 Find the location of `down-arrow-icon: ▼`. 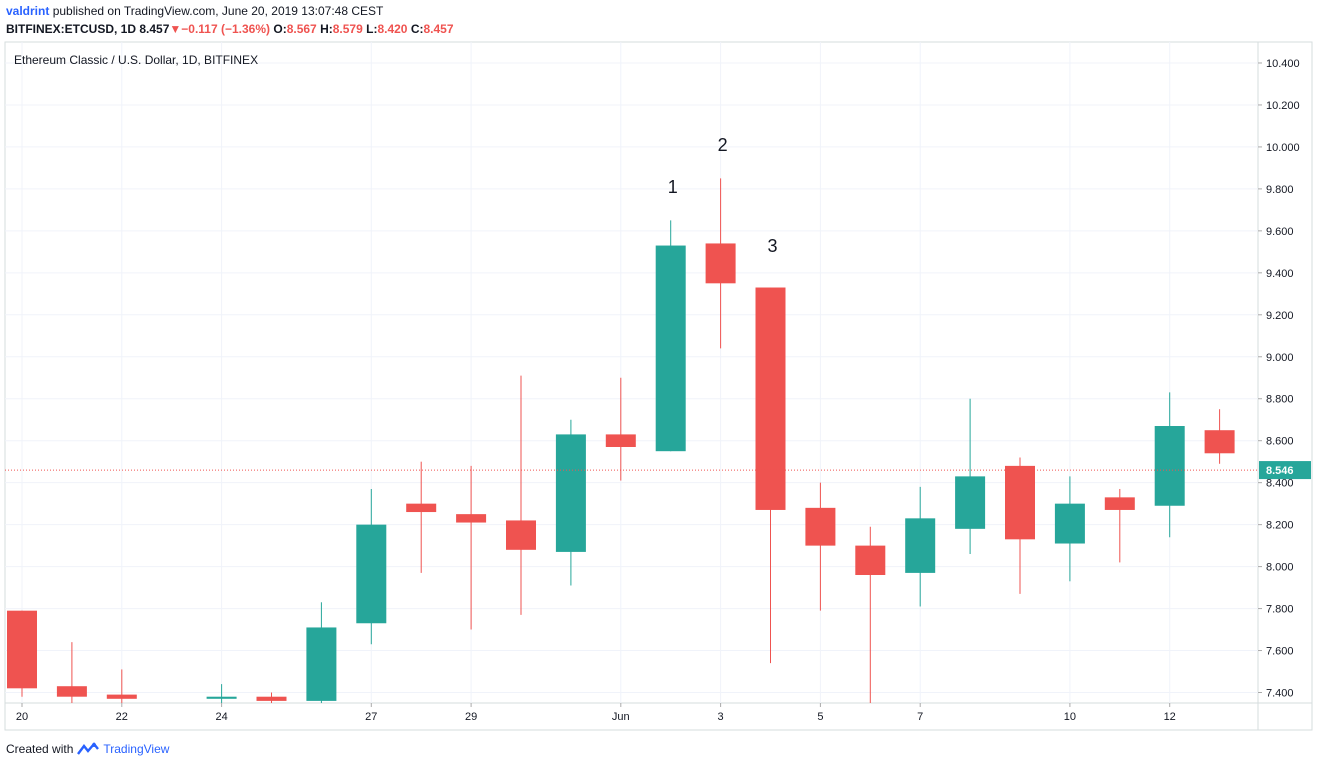

down-arrow-icon: ▼ is located at coordinates (175, 29).